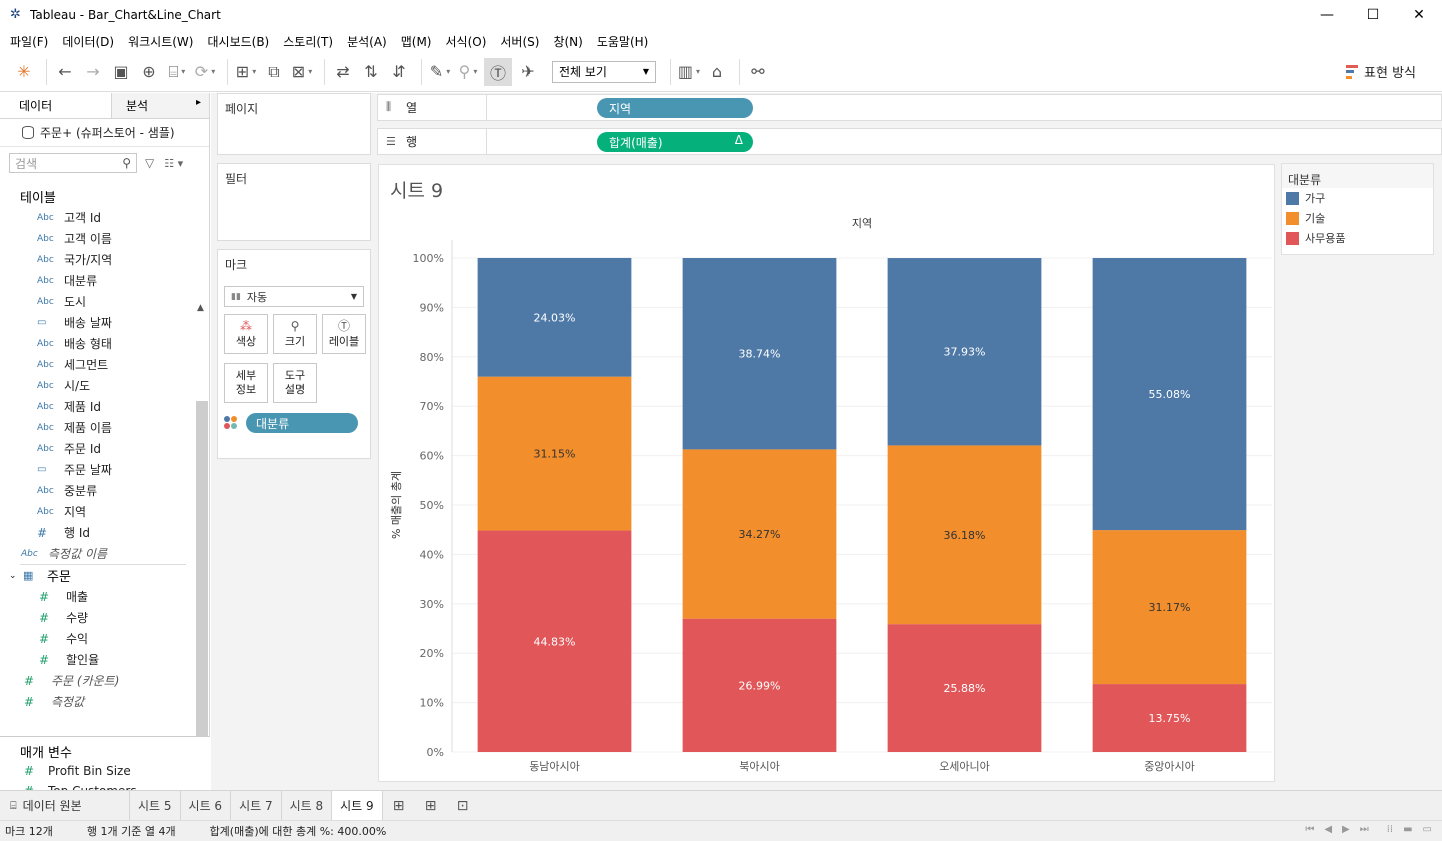 The height and width of the screenshot is (841, 1442). I want to click on menu-item: 데이터(D), so click(88, 41).